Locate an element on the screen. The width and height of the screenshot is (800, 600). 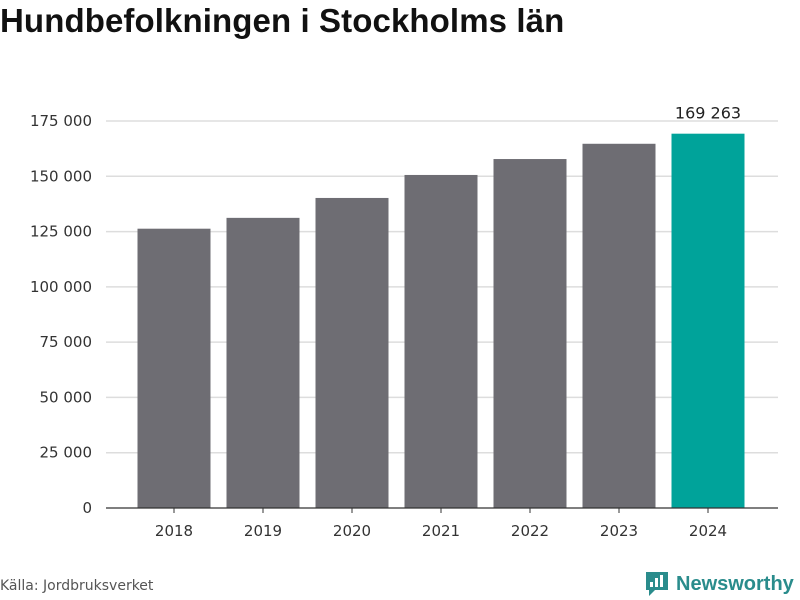
x-tick-label: 2019 is located at coordinates (263, 531).